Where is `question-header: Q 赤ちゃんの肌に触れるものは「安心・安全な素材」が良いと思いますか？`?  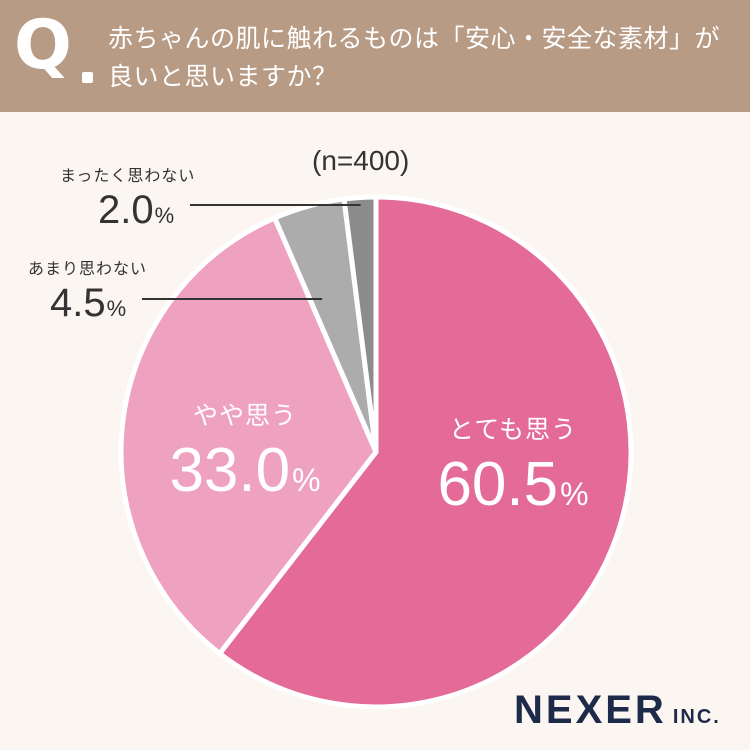
question-header: Q 赤ちゃんの肌に触れるものは「安心・安全な素材」が良いと思いますか？ is located at coordinates (375, 56).